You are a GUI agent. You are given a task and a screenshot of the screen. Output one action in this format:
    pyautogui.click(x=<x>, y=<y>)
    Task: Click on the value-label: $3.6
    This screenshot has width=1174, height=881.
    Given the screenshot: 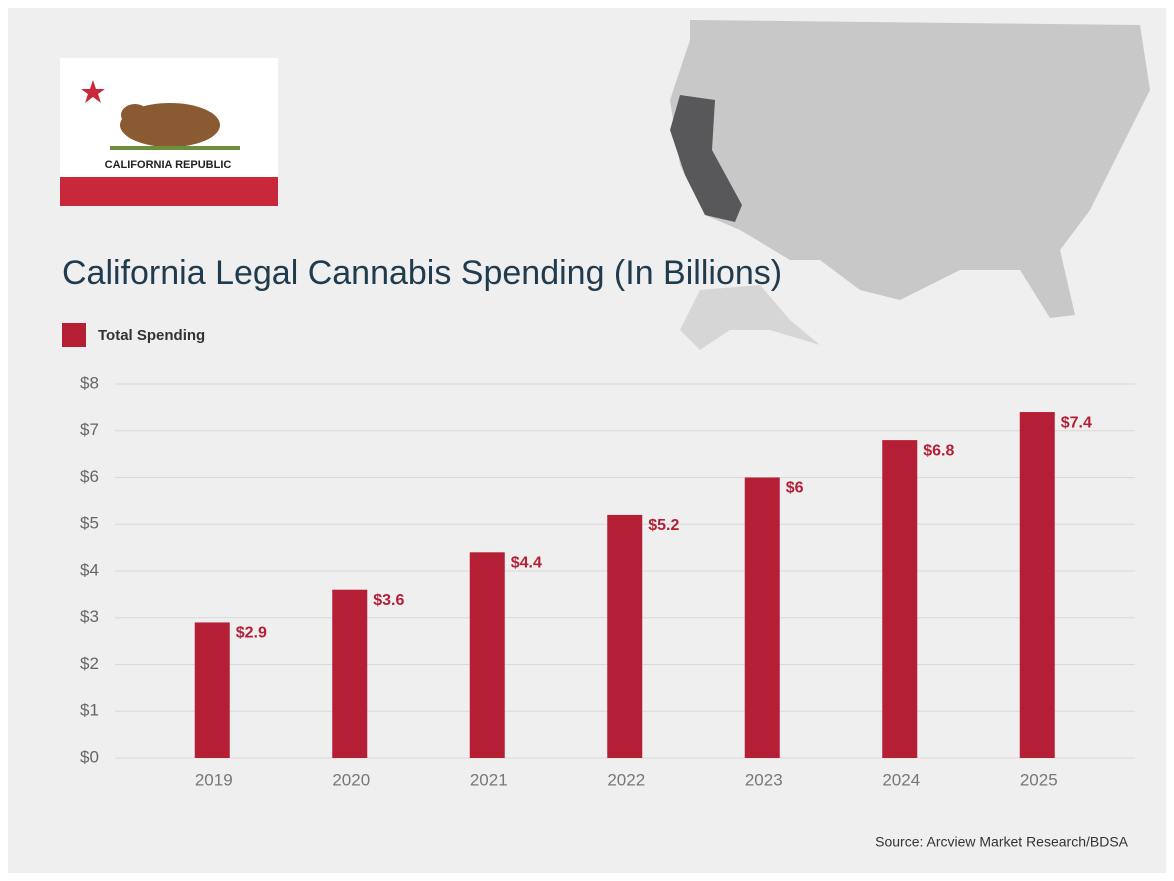 What is the action you would take?
    pyautogui.click(x=388, y=600)
    